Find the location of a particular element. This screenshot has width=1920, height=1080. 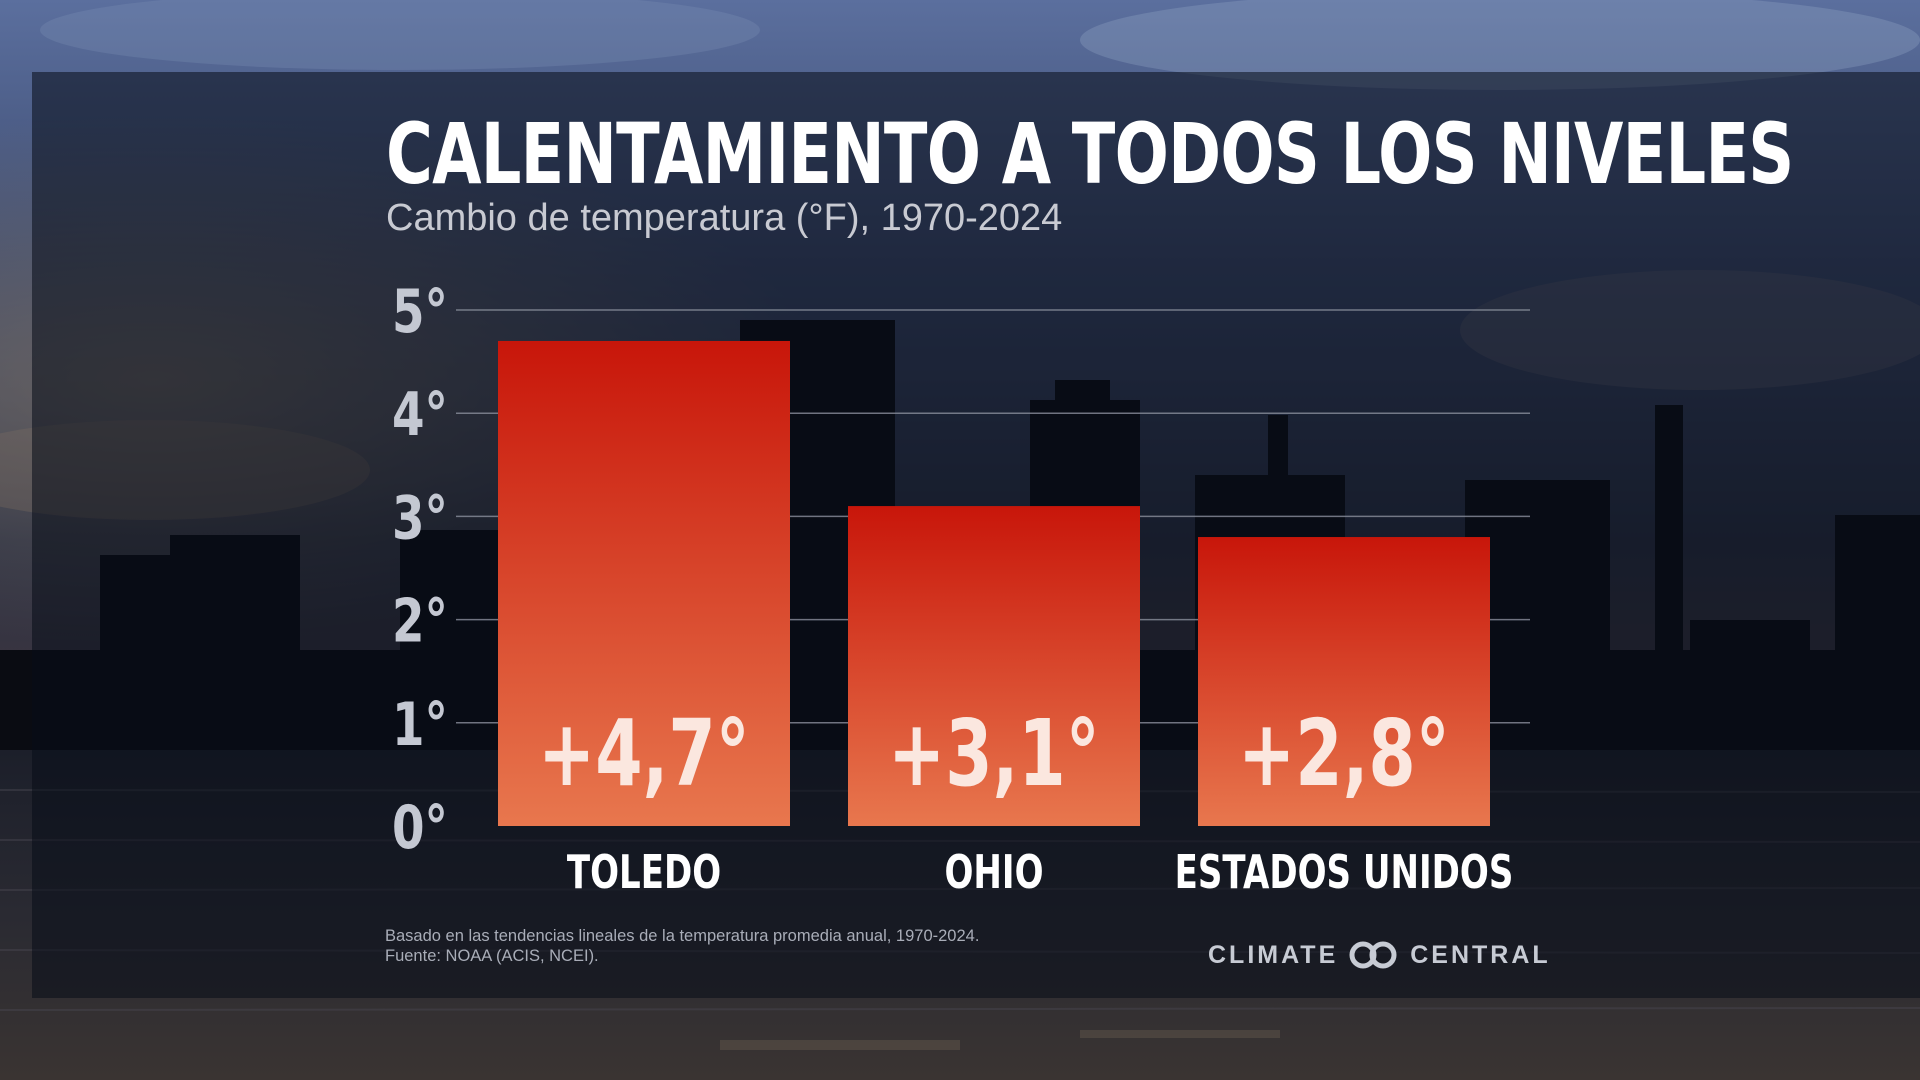

y-tick-label: 3° is located at coordinates (420, 518).